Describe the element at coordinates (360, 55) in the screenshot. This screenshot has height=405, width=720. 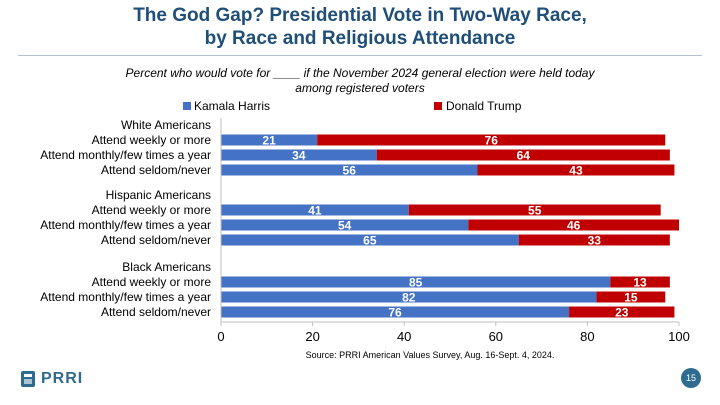
I see `title-divider` at that location.